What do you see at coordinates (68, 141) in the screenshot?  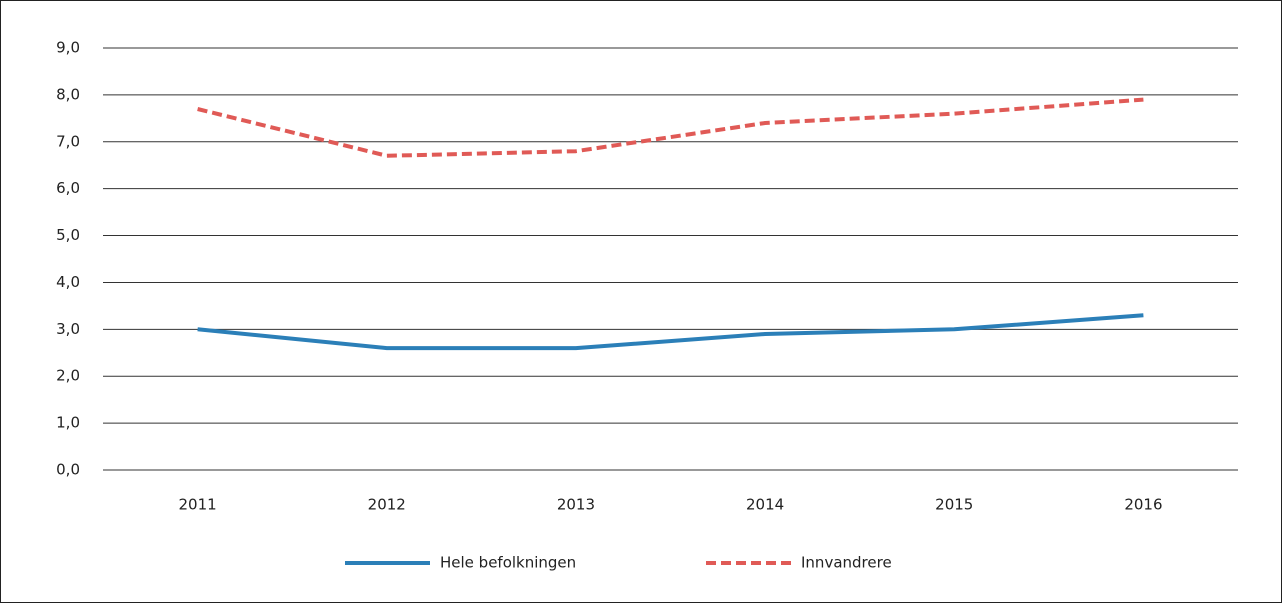 I see `y-tick-label: 7,0` at bounding box center [68, 141].